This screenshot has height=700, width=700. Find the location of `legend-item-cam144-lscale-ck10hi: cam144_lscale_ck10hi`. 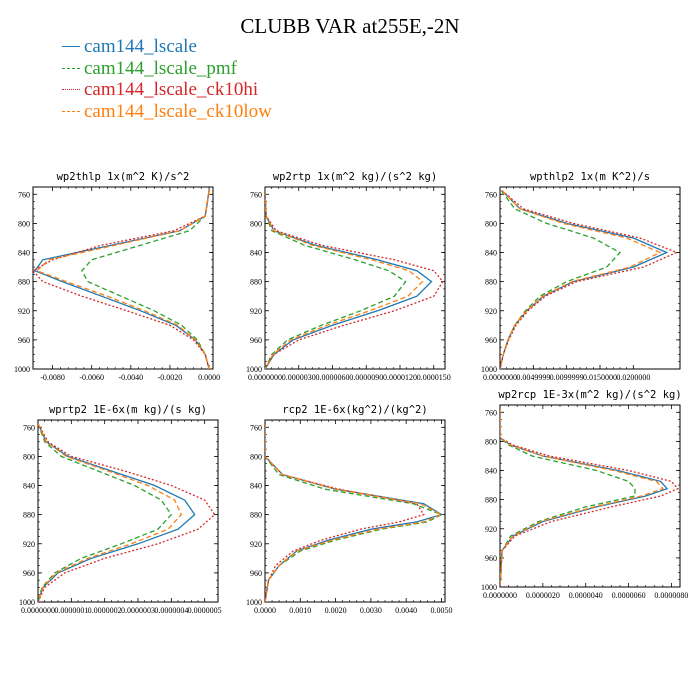

legend-item-cam144-lscale-ck10hi: cam144_lscale_ck10hi is located at coordinates (167, 90).